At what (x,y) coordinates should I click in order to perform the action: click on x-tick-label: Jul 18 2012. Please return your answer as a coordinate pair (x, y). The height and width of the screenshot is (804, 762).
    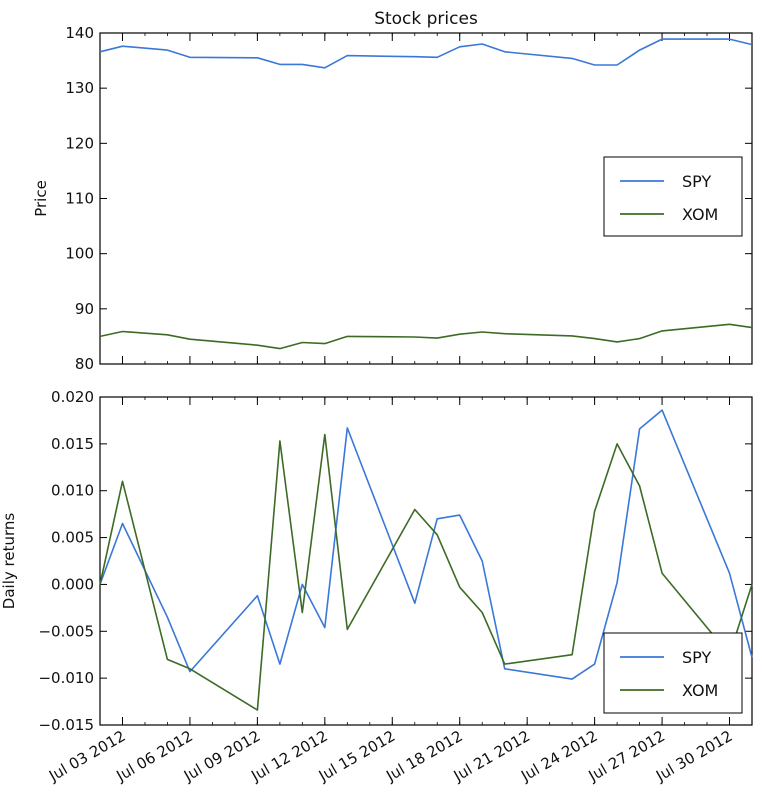
    Looking at the image, I should click on (423, 756).